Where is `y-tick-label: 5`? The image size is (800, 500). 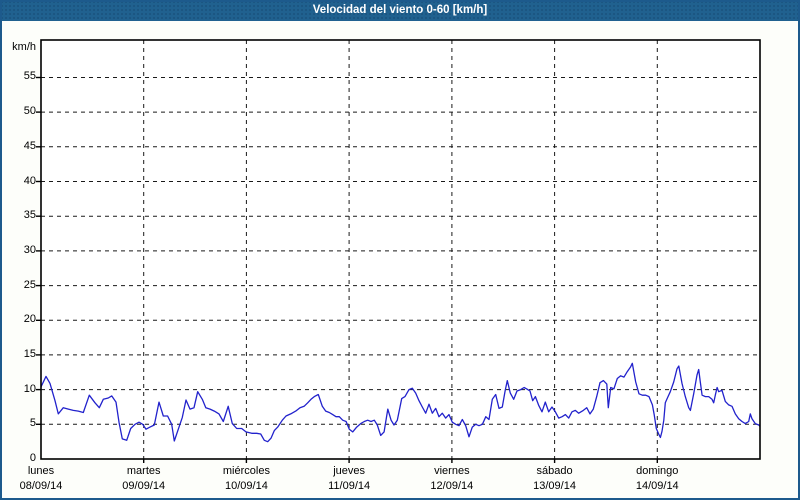
y-tick-label: 5 is located at coordinates (32, 423).